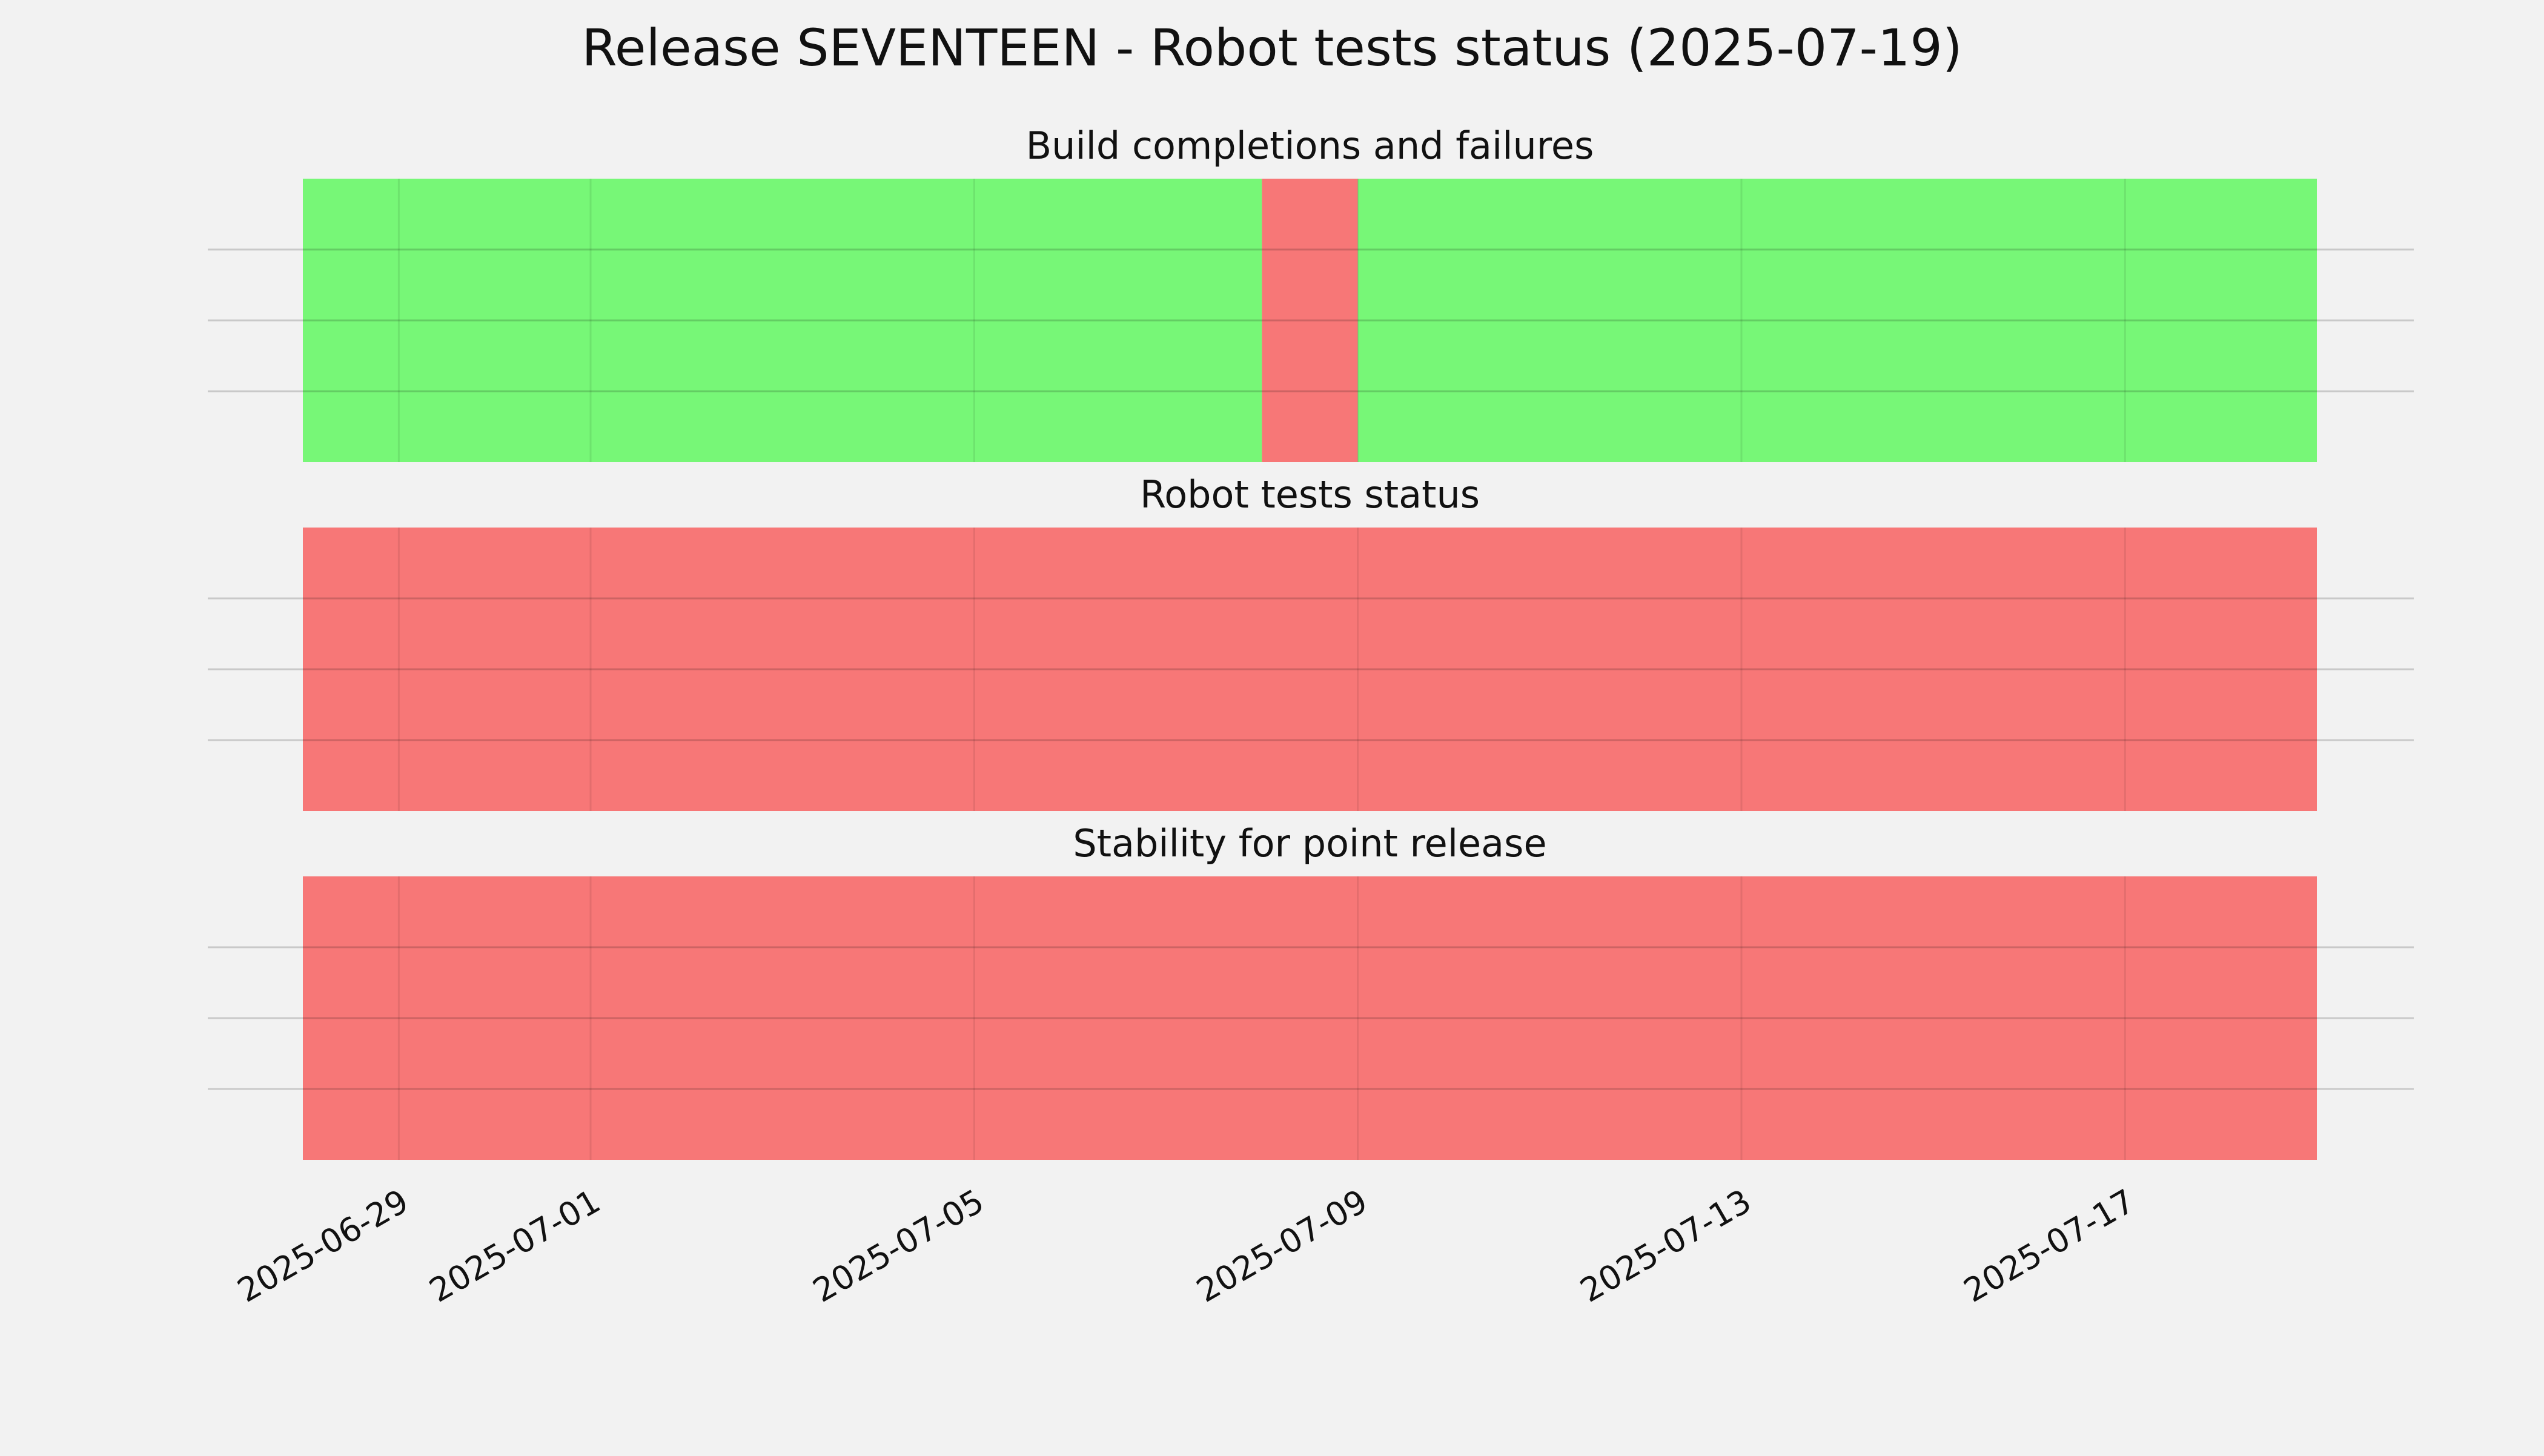  What do you see at coordinates (1665, 1245) in the screenshot?
I see `x-tick-label: 2025-07-13` at bounding box center [1665, 1245].